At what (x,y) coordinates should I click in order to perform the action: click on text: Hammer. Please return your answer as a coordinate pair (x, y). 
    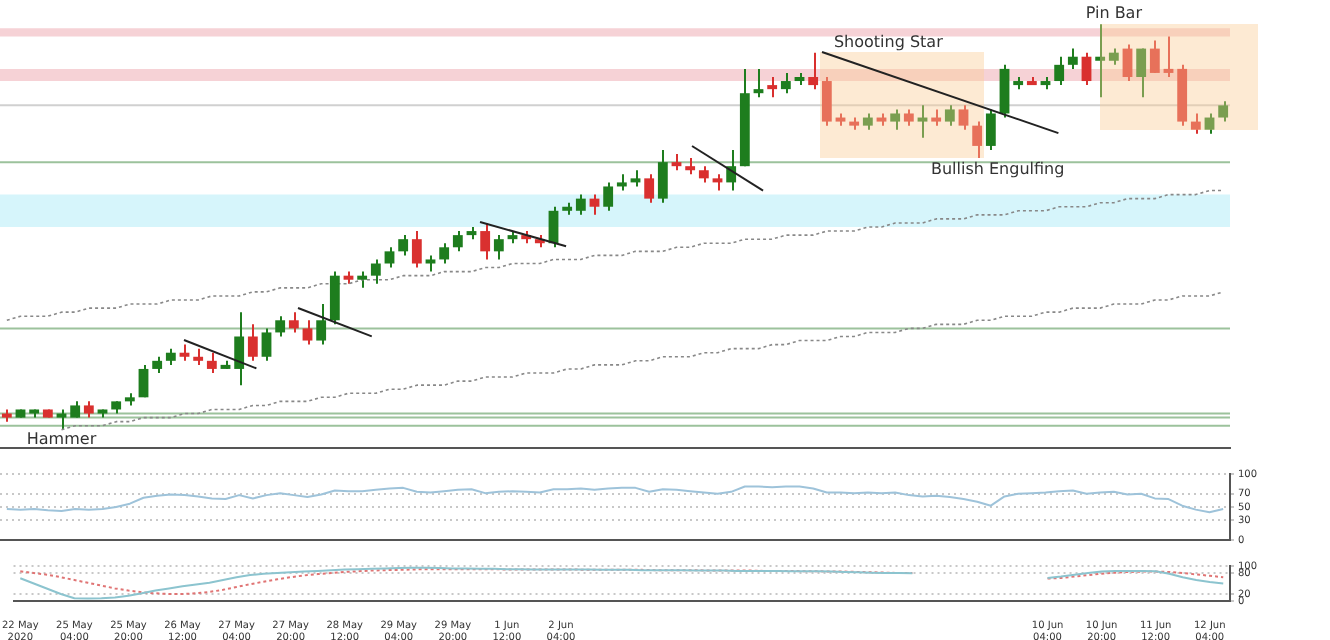
    Looking at the image, I should click on (62, 439).